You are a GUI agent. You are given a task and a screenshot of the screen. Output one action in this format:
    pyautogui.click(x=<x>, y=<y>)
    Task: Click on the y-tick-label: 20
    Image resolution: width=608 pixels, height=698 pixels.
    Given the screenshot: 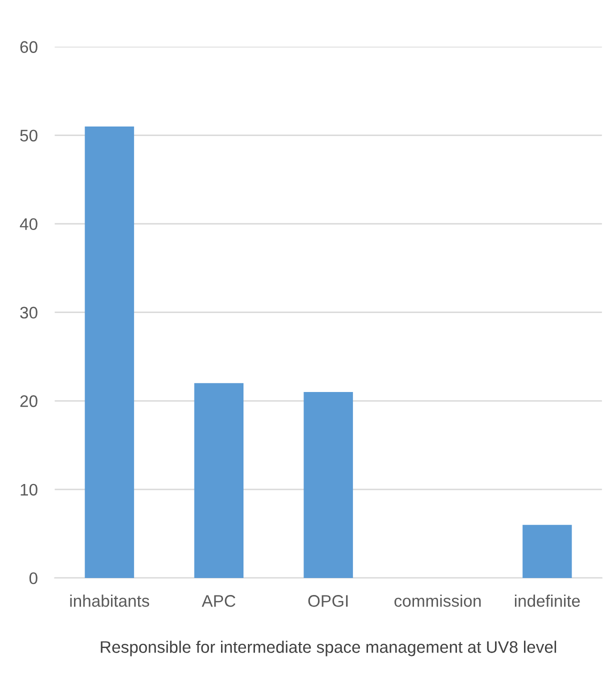 What is the action you would take?
    pyautogui.click(x=29, y=401)
    